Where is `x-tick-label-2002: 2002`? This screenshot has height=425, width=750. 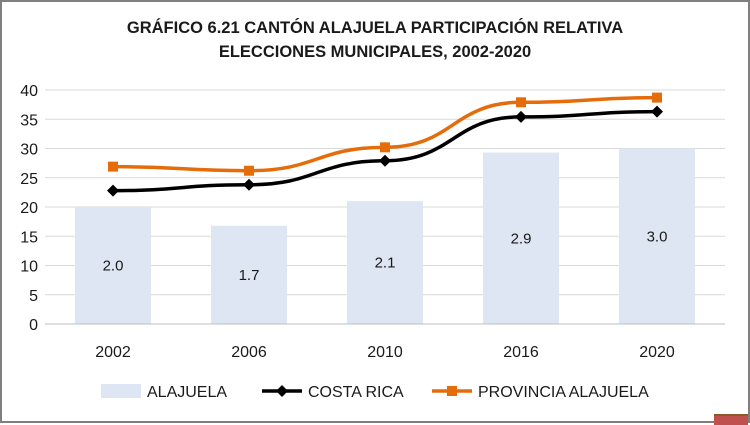 x-tick-label-2002: 2002 is located at coordinates (113, 352).